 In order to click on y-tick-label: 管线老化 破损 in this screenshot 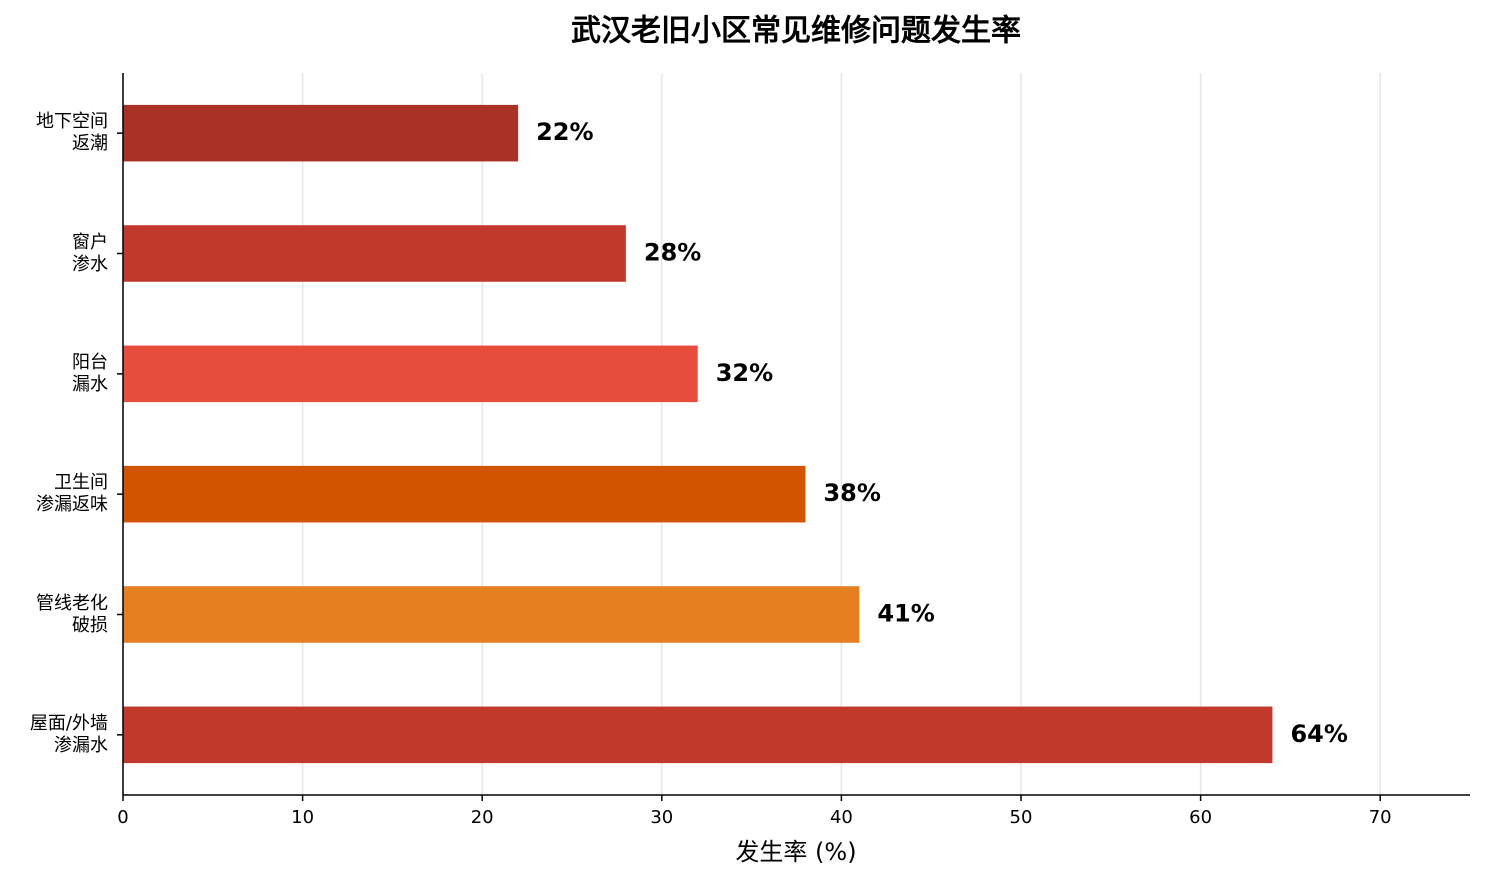, I will do `click(72, 614)`.